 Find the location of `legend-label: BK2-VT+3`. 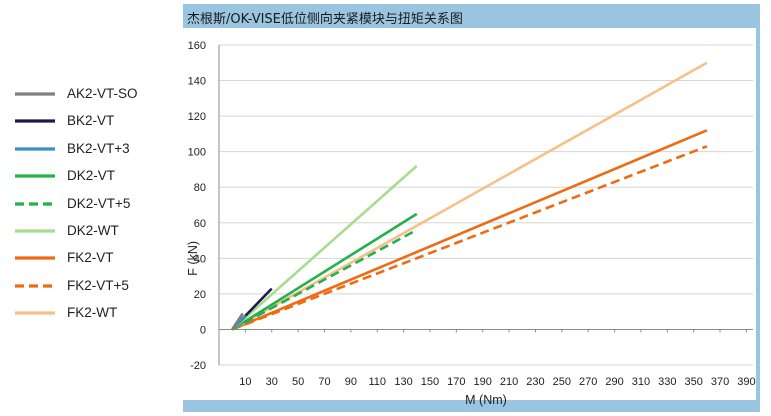

legend-label: BK2-VT+3 is located at coordinates (98, 148).